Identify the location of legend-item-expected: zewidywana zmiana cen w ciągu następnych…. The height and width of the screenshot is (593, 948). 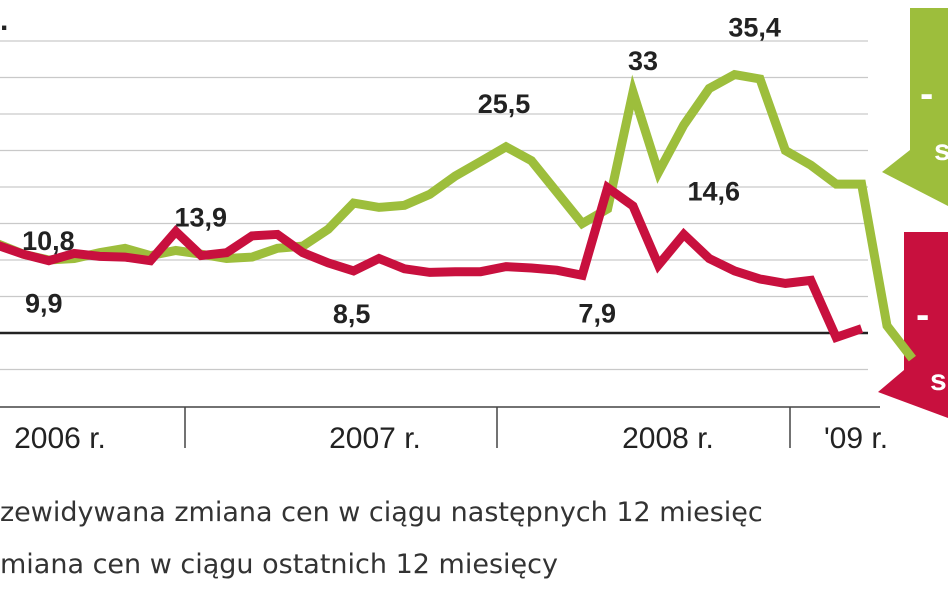
(381, 512).